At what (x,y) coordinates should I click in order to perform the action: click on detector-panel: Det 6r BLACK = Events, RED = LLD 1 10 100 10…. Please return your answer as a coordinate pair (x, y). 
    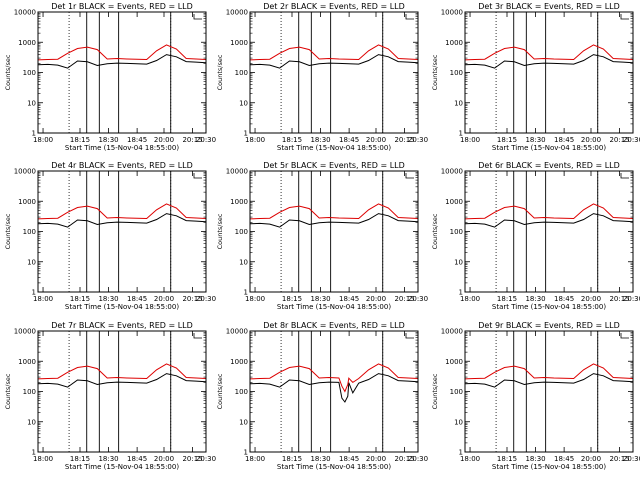
    Looking at the image, I should click on (535, 236).